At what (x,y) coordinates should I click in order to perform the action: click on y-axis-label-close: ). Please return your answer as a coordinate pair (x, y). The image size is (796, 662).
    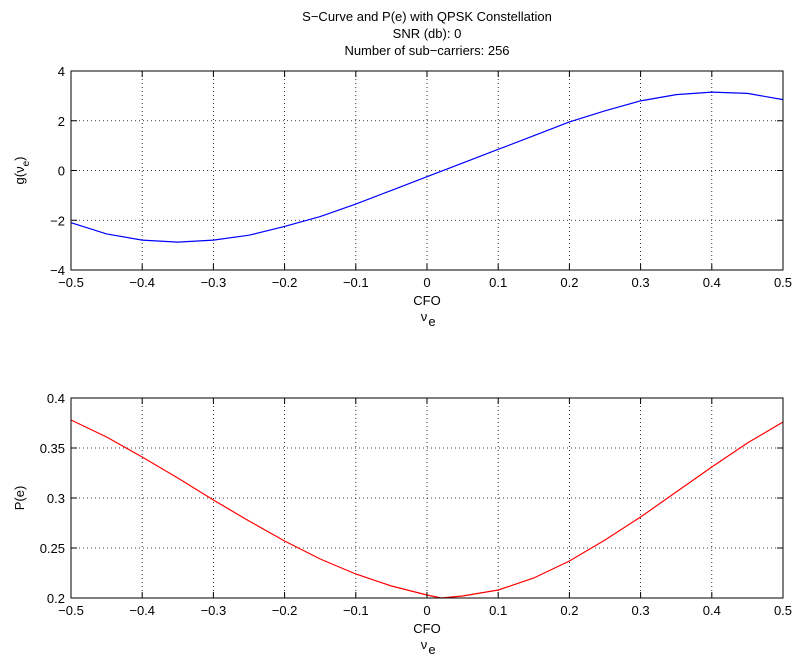
    Looking at the image, I should click on (19, 159).